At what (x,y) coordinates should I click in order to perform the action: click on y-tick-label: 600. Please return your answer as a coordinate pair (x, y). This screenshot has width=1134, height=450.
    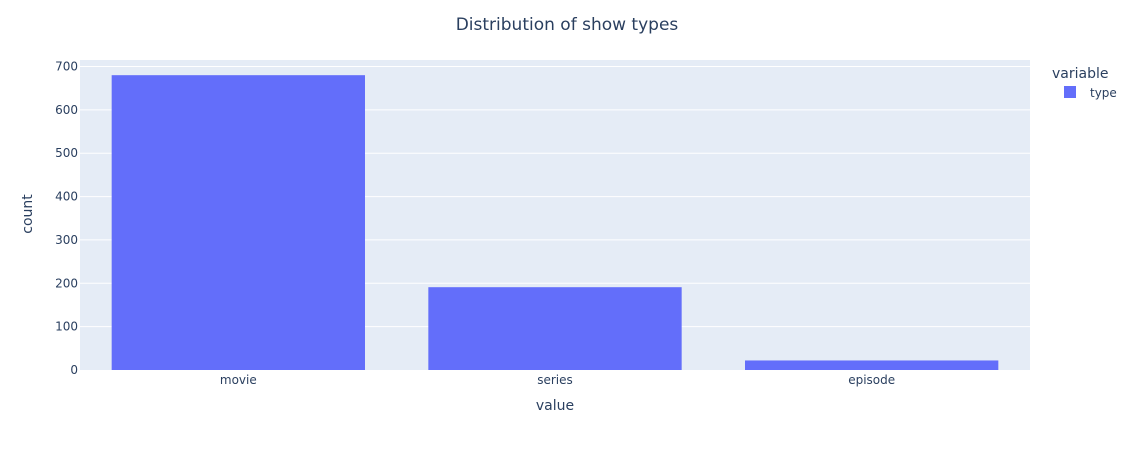
    Looking at the image, I should click on (66, 110).